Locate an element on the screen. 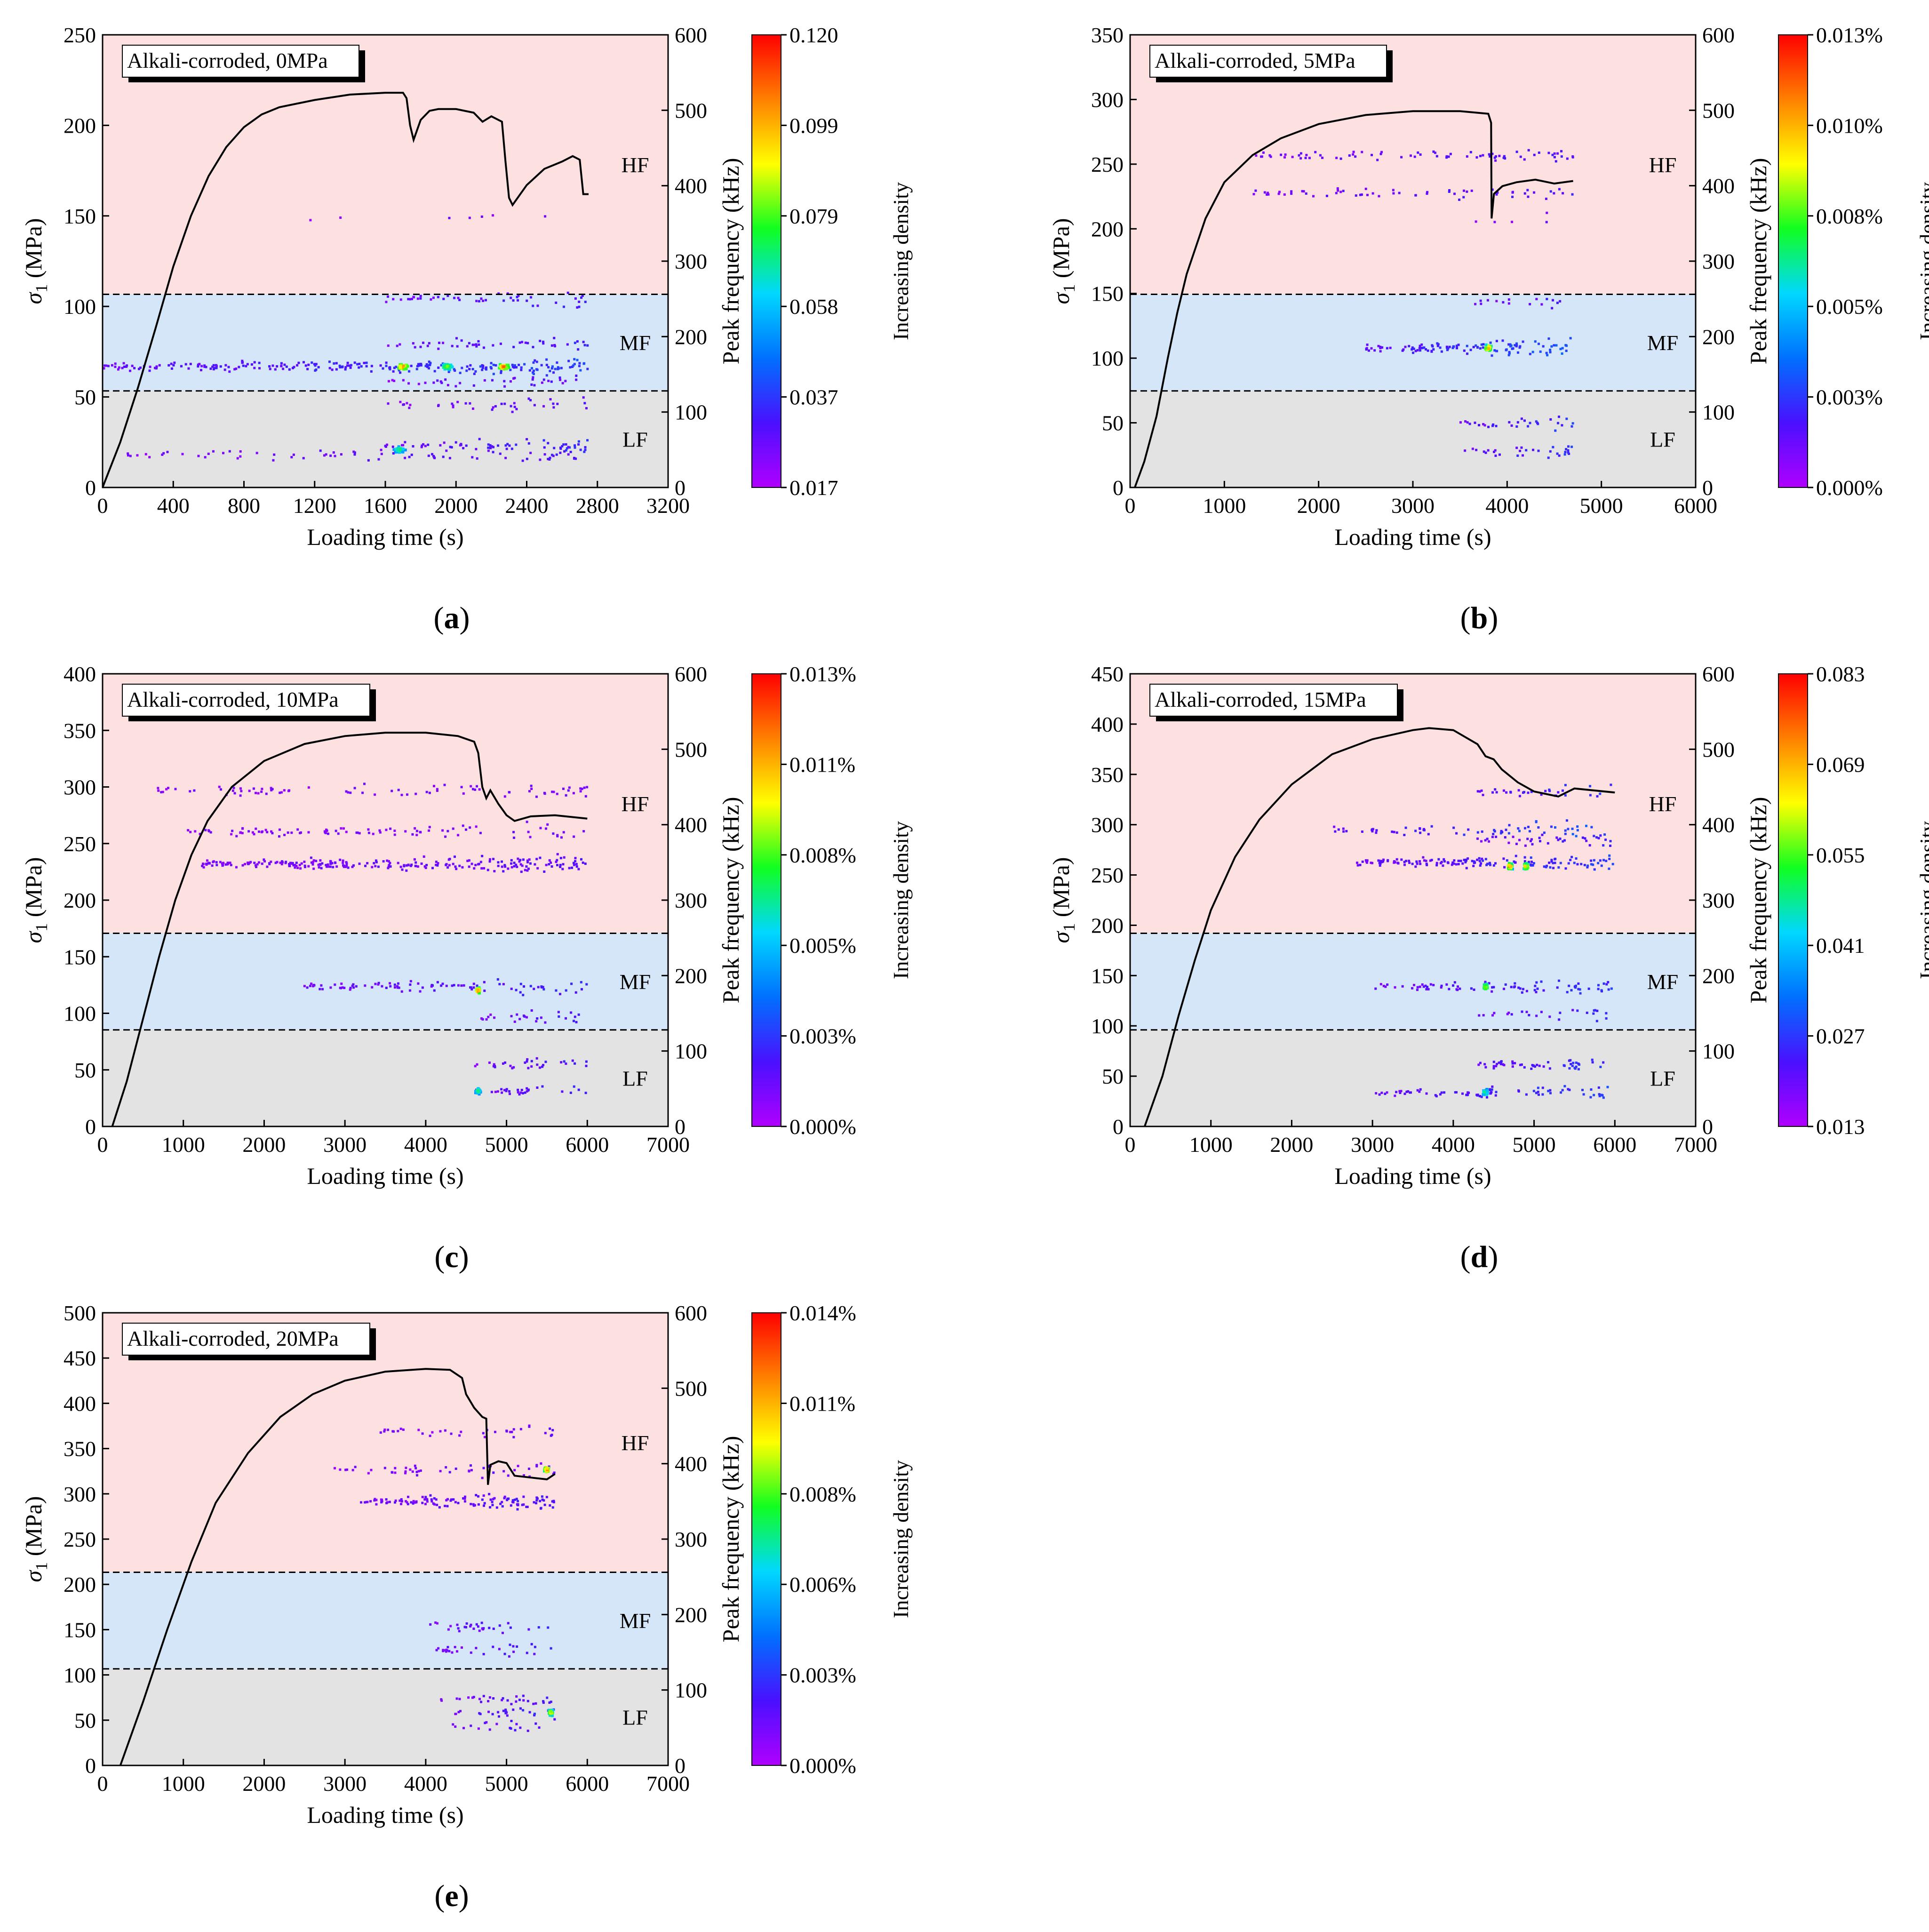  y-right-tick-label: 200 is located at coordinates (691, 1615).